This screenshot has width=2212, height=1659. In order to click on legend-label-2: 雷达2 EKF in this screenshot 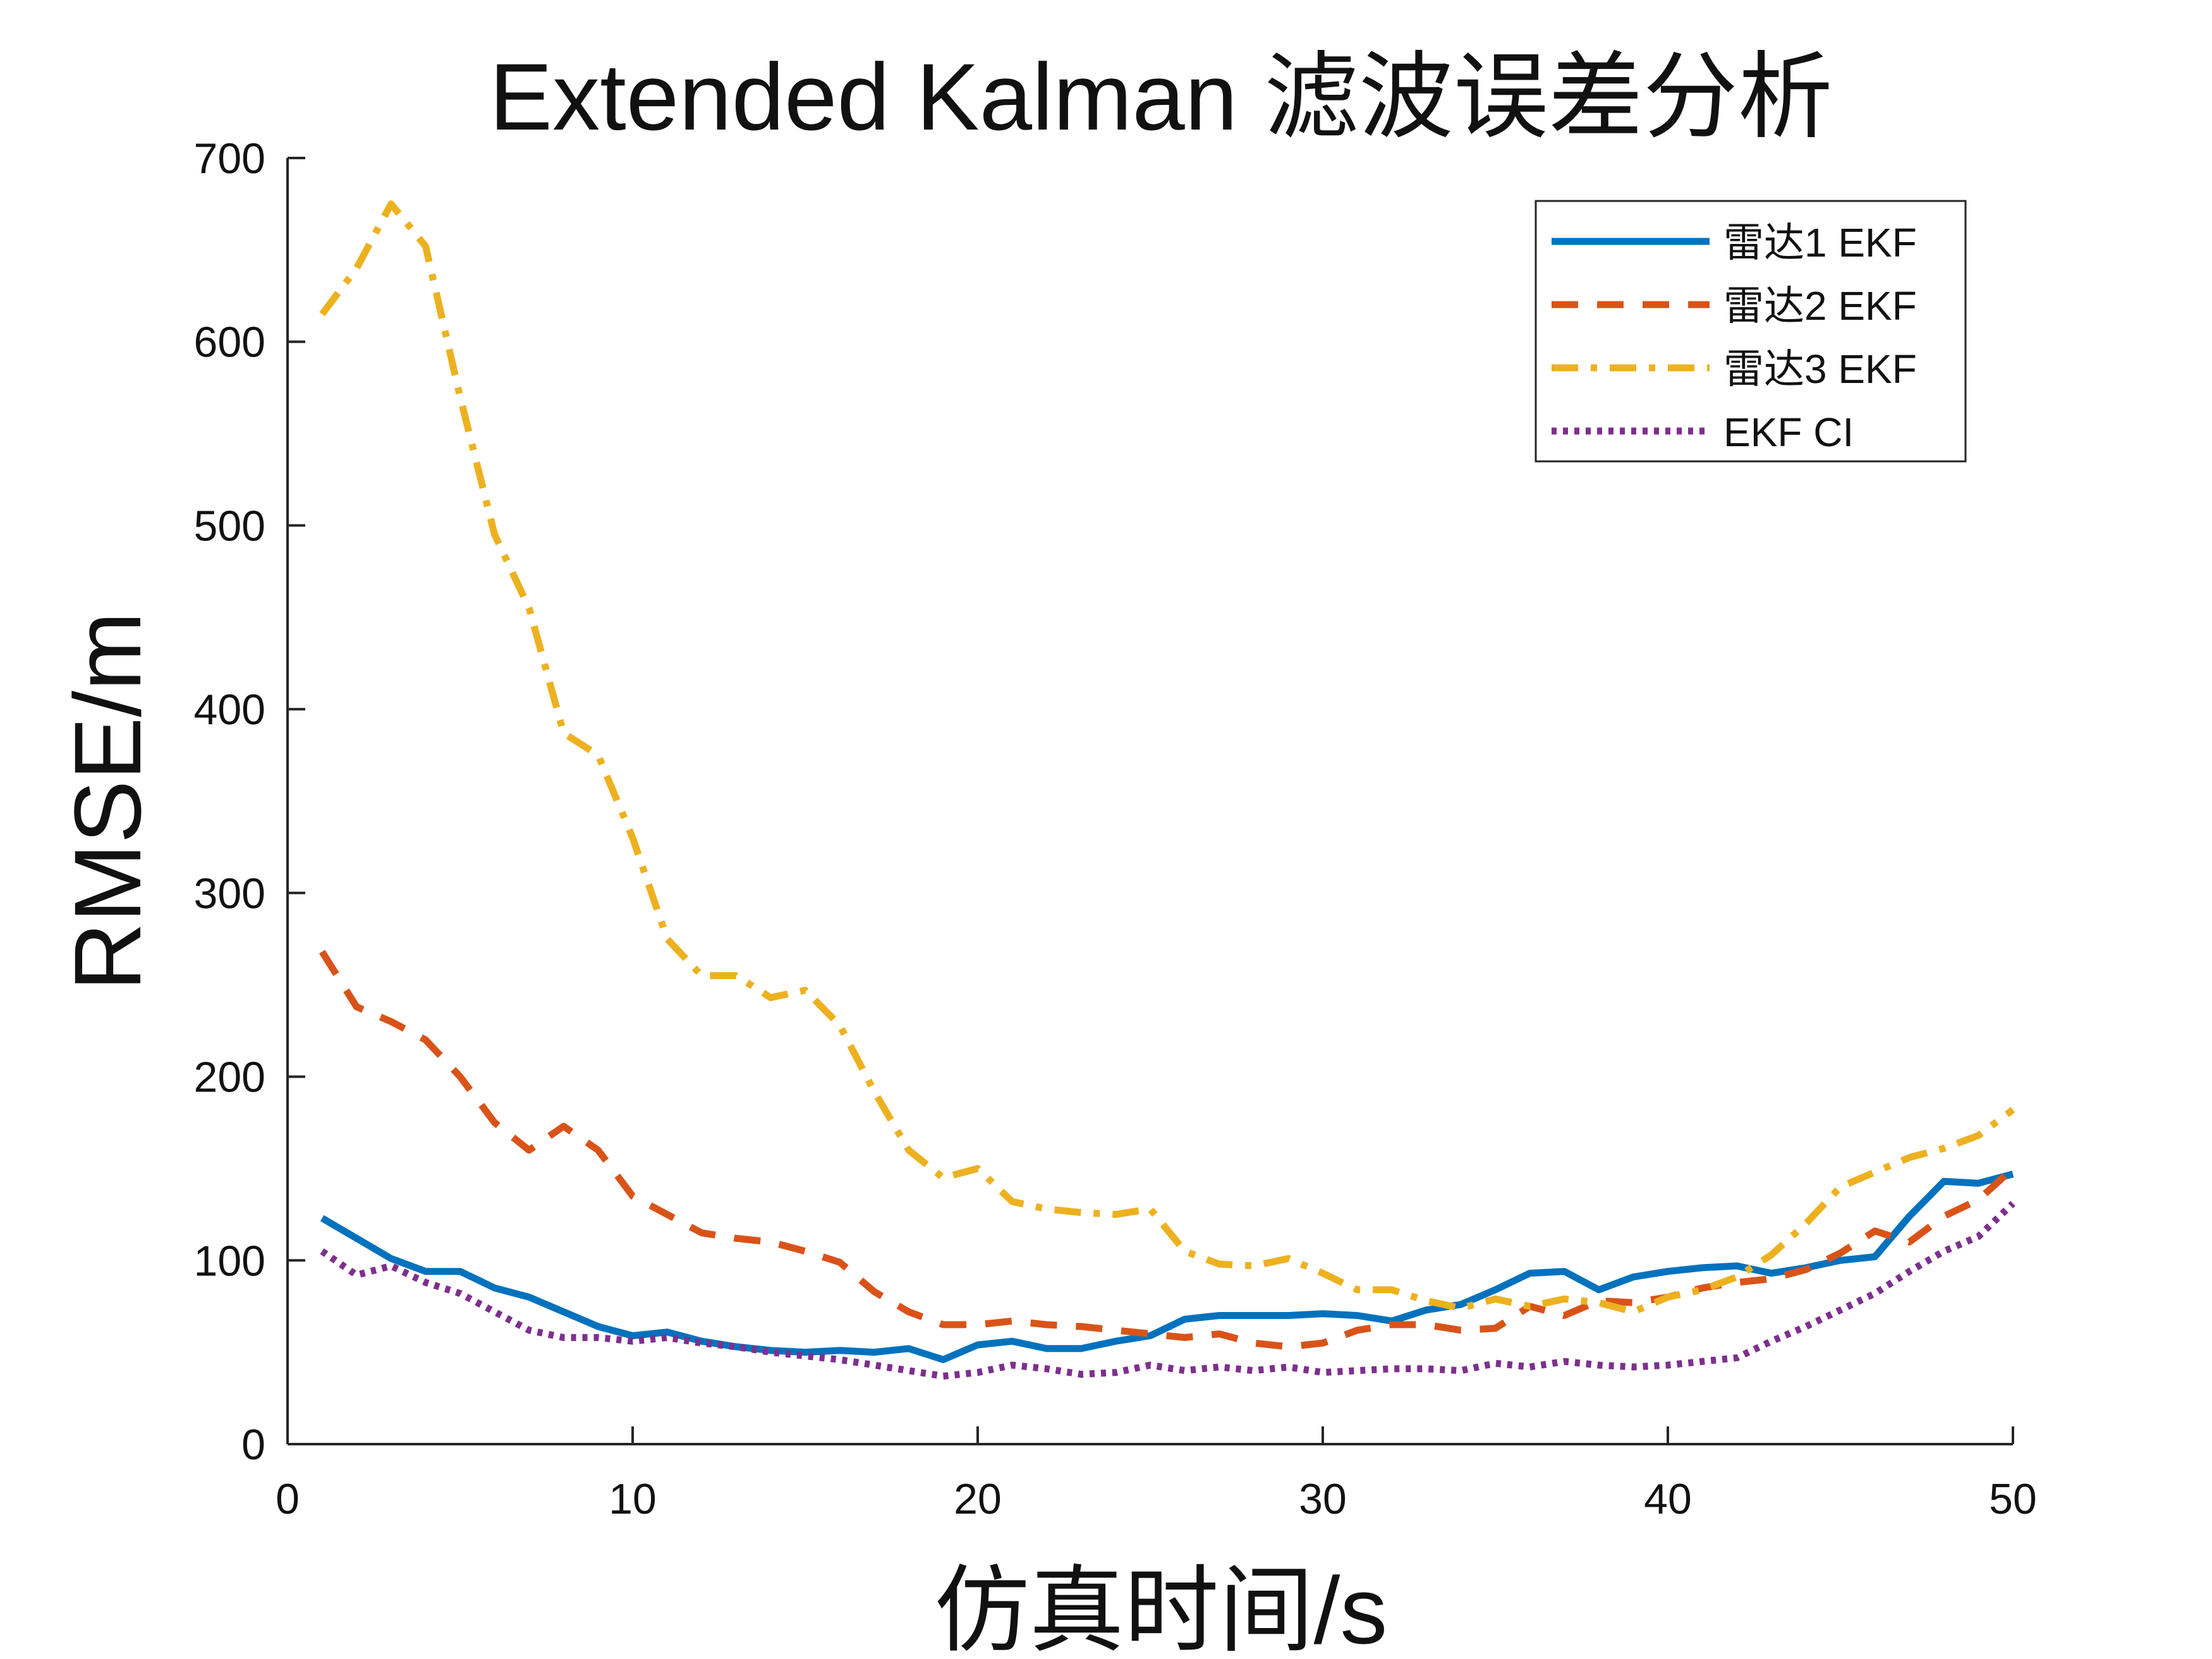, I will do `click(1820, 306)`.